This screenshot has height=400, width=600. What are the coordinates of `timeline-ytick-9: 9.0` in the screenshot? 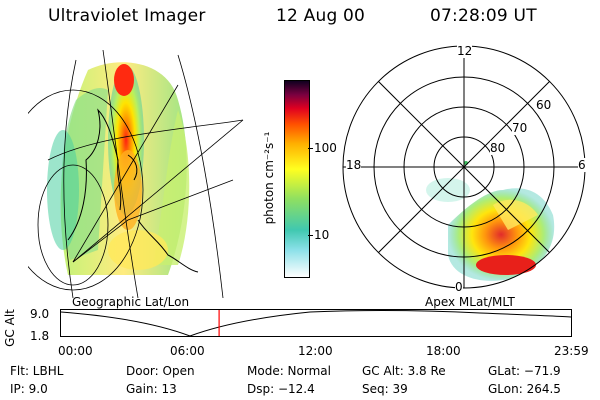 It's located at (40, 314).